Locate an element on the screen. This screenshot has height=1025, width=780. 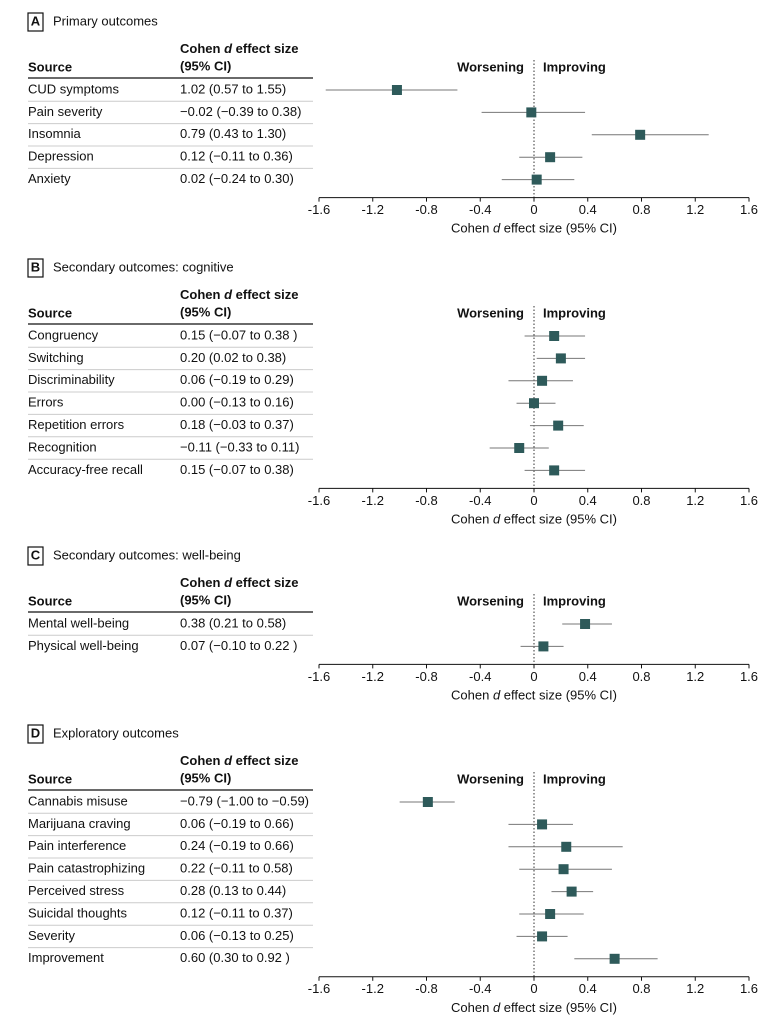
source-label: Switching is located at coordinates (56, 357).